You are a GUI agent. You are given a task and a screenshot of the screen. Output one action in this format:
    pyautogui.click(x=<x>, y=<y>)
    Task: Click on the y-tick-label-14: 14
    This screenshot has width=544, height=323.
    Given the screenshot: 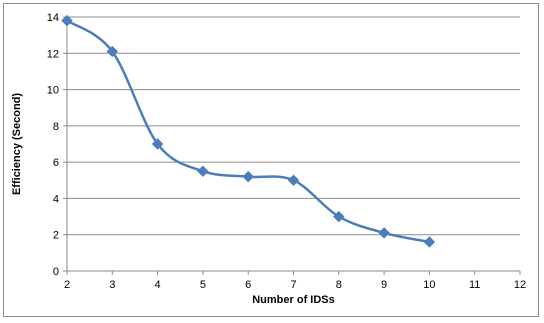 What is the action you would take?
    pyautogui.click(x=53, y=18)
    